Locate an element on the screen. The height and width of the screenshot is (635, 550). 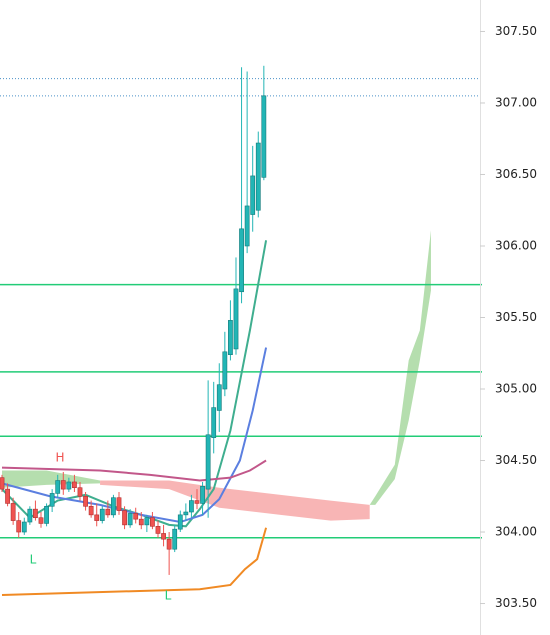
y-tick-label: 306.00 is located at coordinates (516, 245).